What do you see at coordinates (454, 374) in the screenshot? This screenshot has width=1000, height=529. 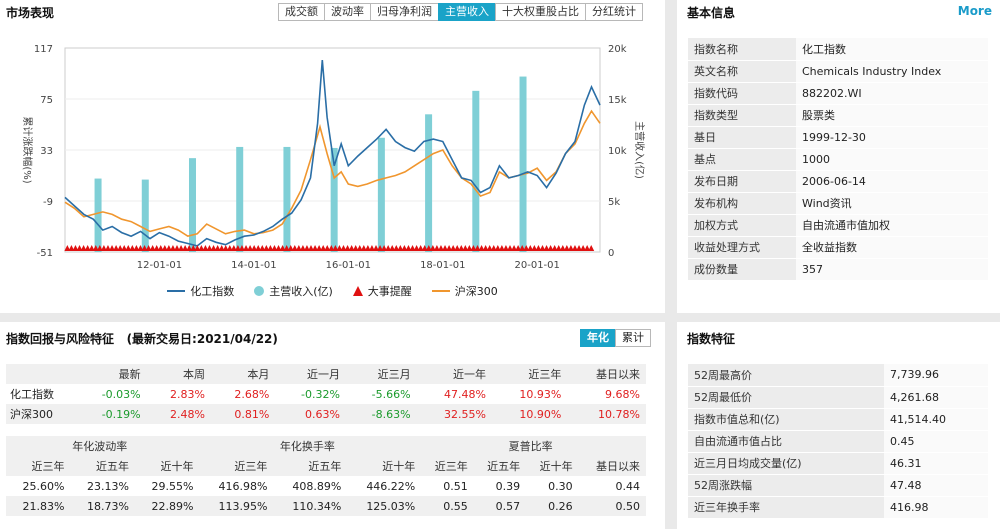 I see `column-header: 近一年` at bounding box center [454, 374].